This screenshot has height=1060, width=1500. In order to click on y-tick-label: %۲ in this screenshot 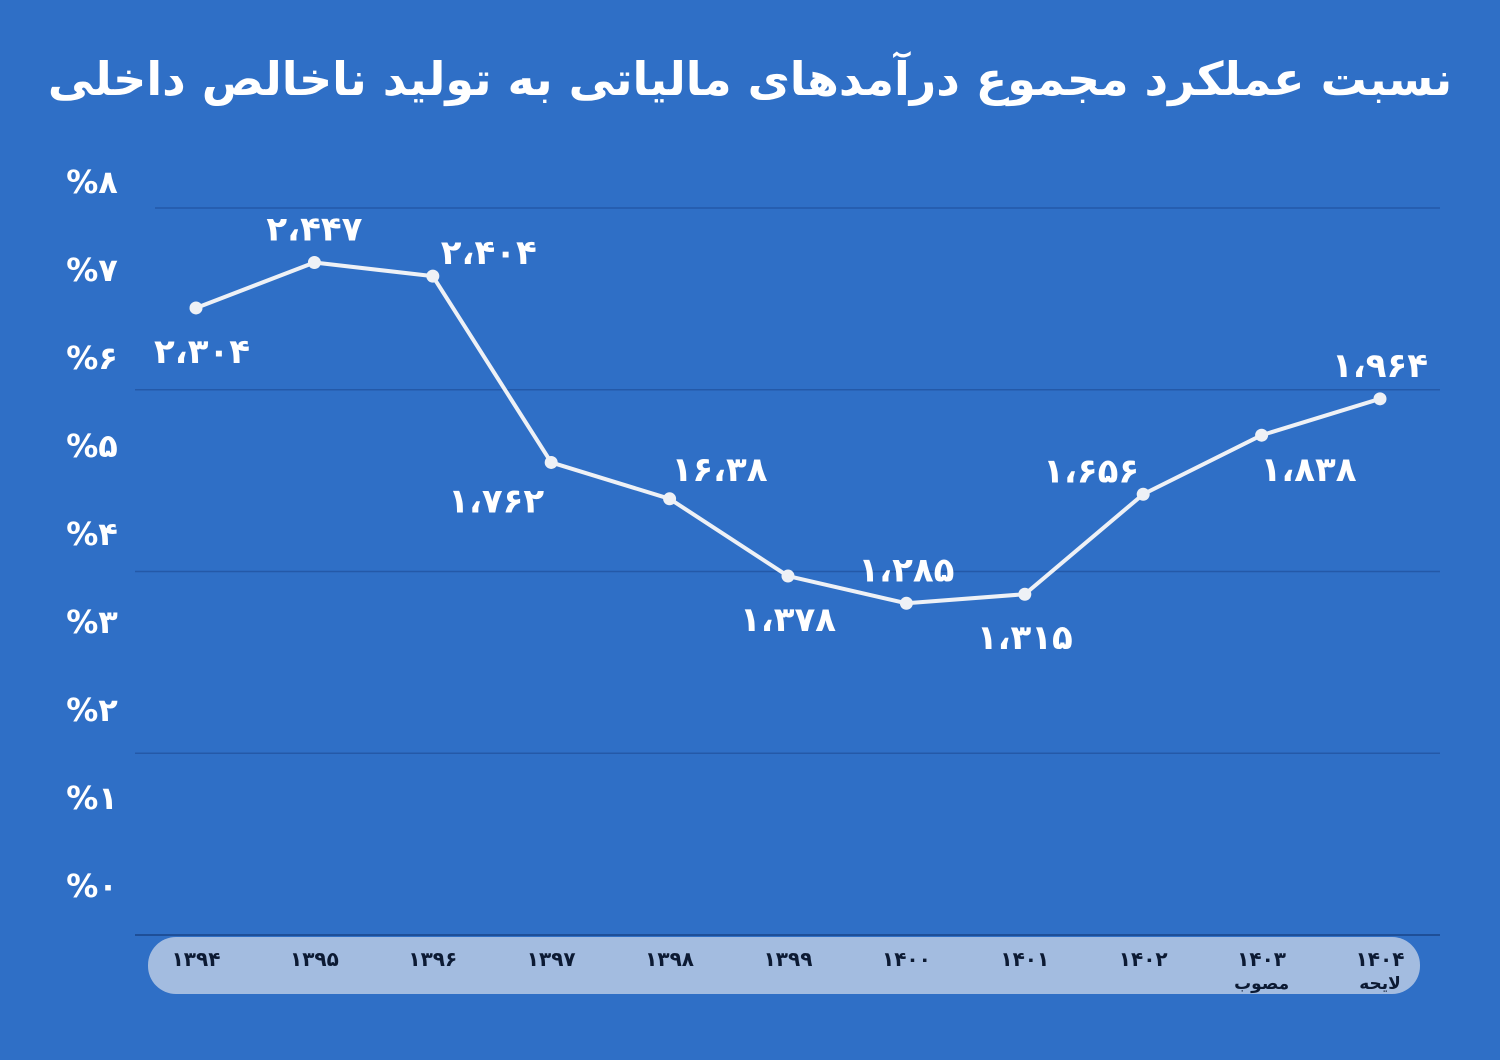, I will do `click(92, 710)`.